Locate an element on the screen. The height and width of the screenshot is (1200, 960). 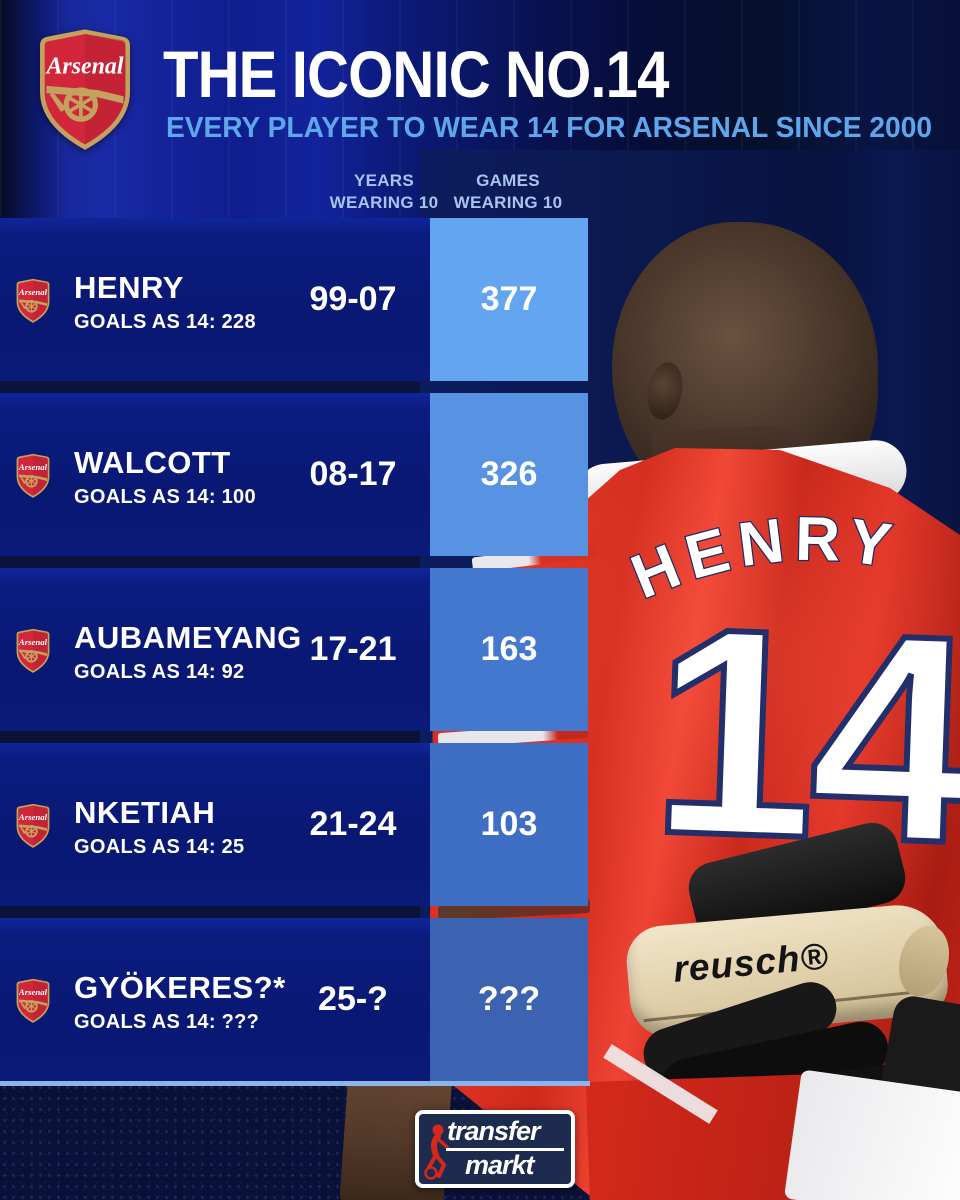
logo-transfer-text: transfer is located at coordinates (494, 1131).